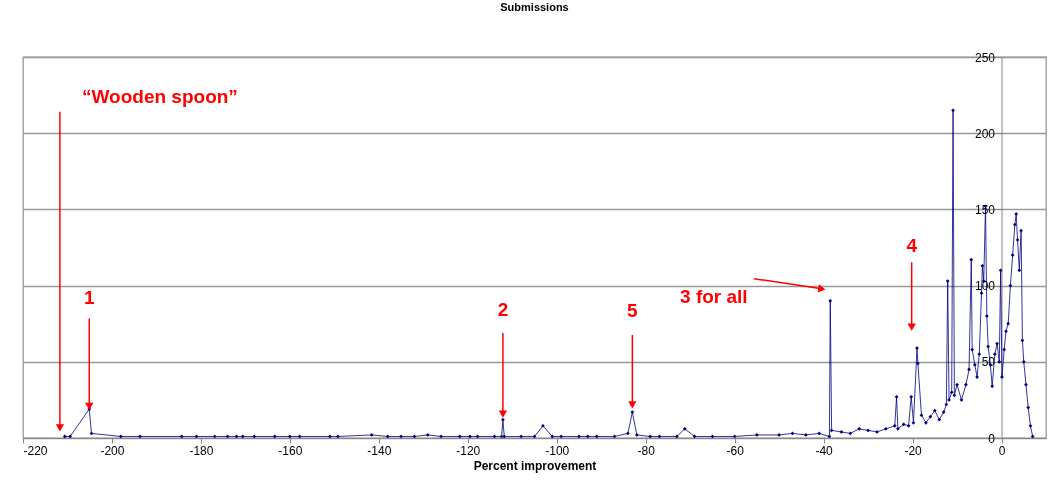 Image resolution: width=1048 pixels, height=499 pixels. I want to click on chart-title: Submissions, so click(534, 7).